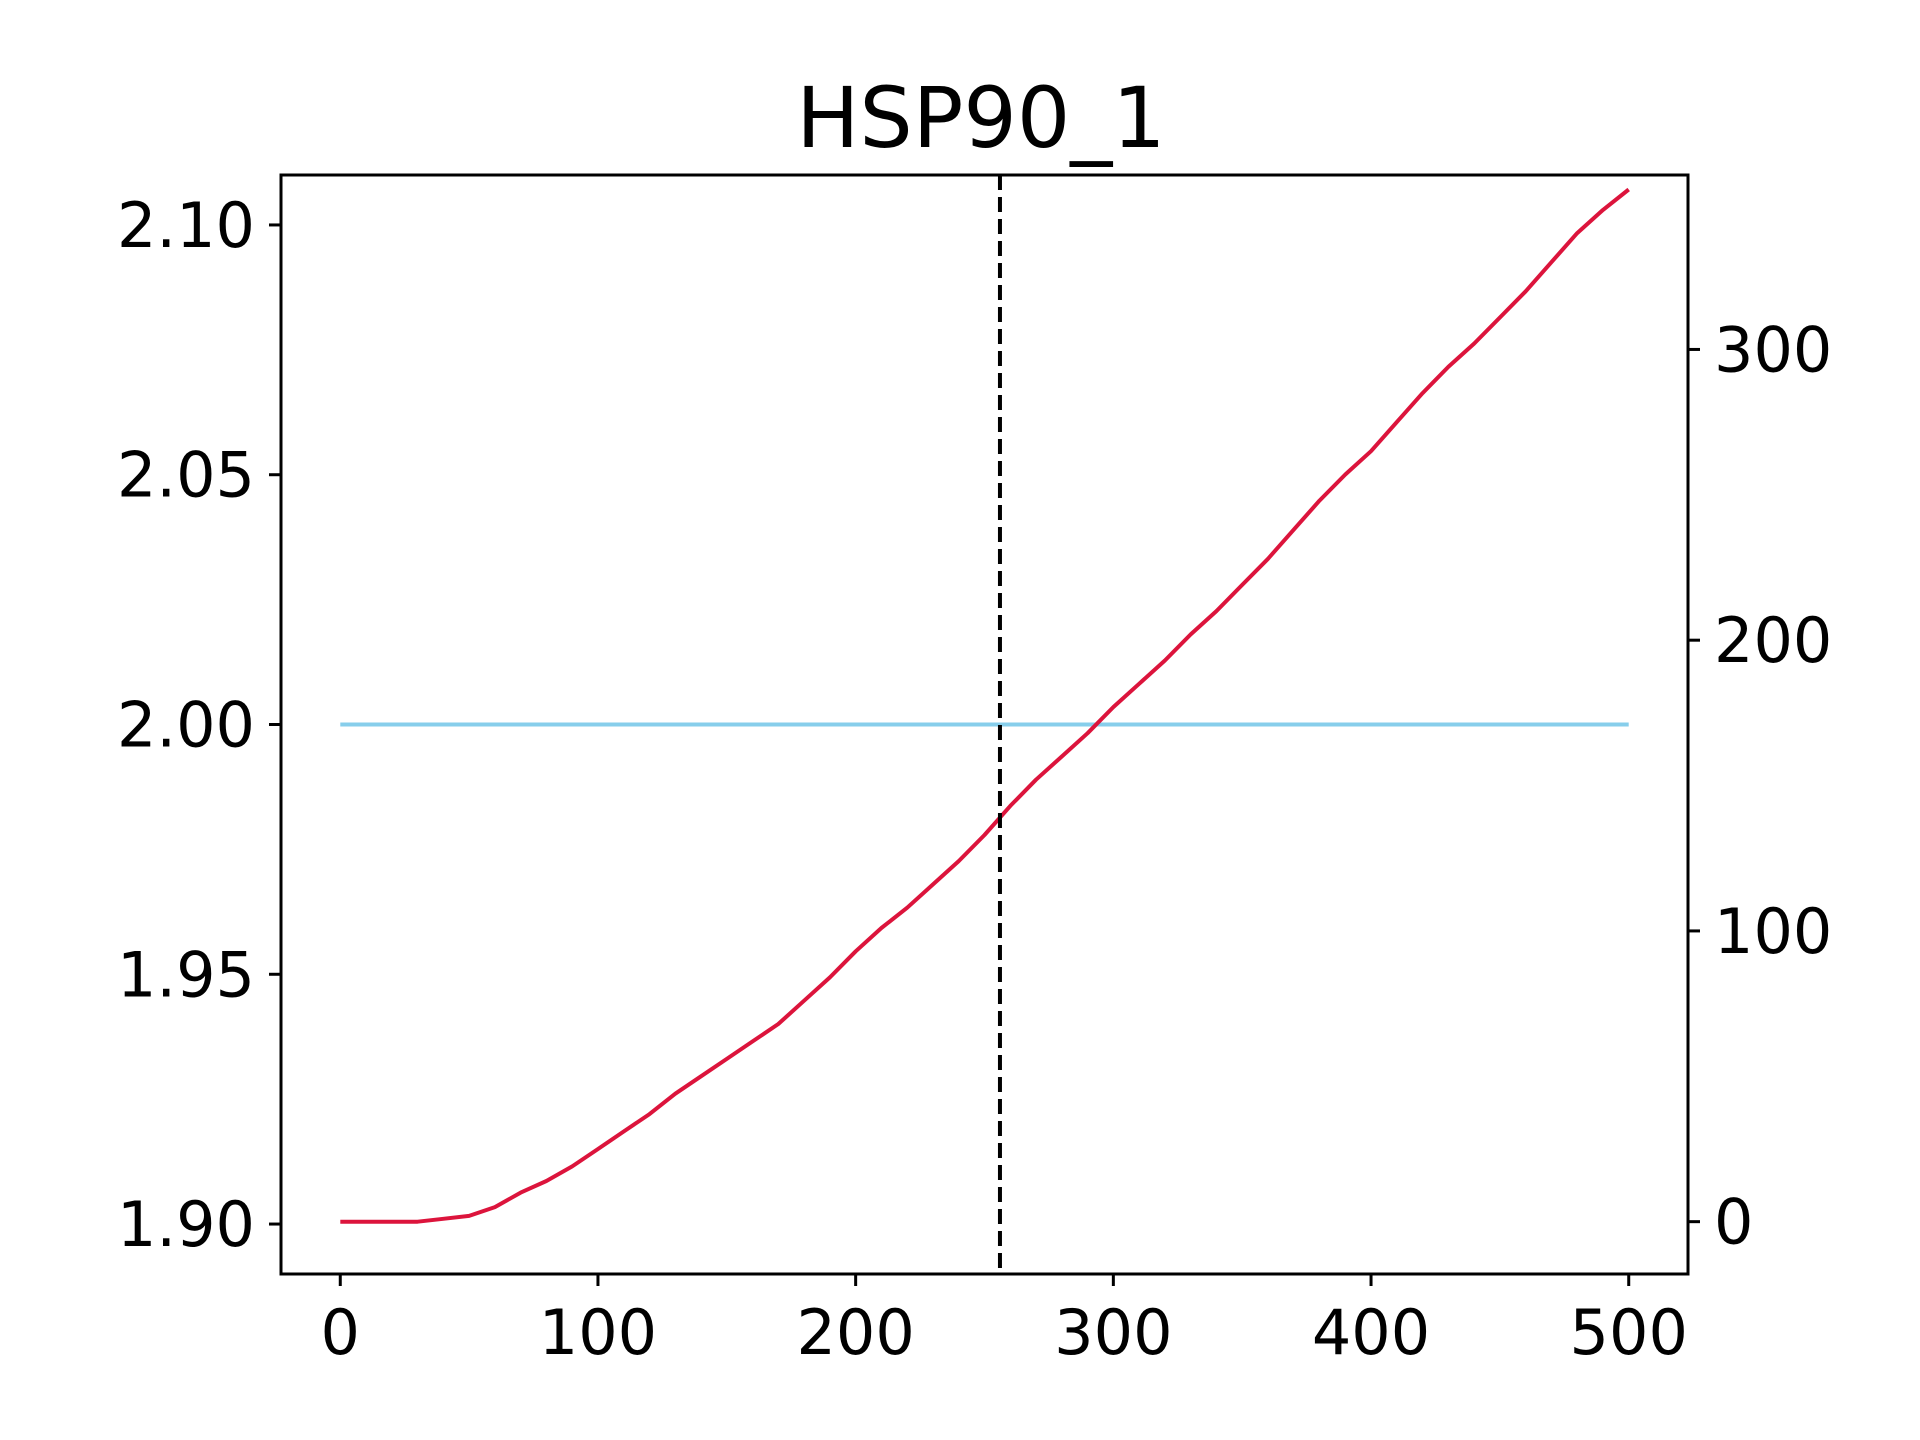 This screenshot has width=1920, height=1440. I want to click on y-axis-left: 1.90 1.95 2.00 2.05 2.10, so click(199, 725).